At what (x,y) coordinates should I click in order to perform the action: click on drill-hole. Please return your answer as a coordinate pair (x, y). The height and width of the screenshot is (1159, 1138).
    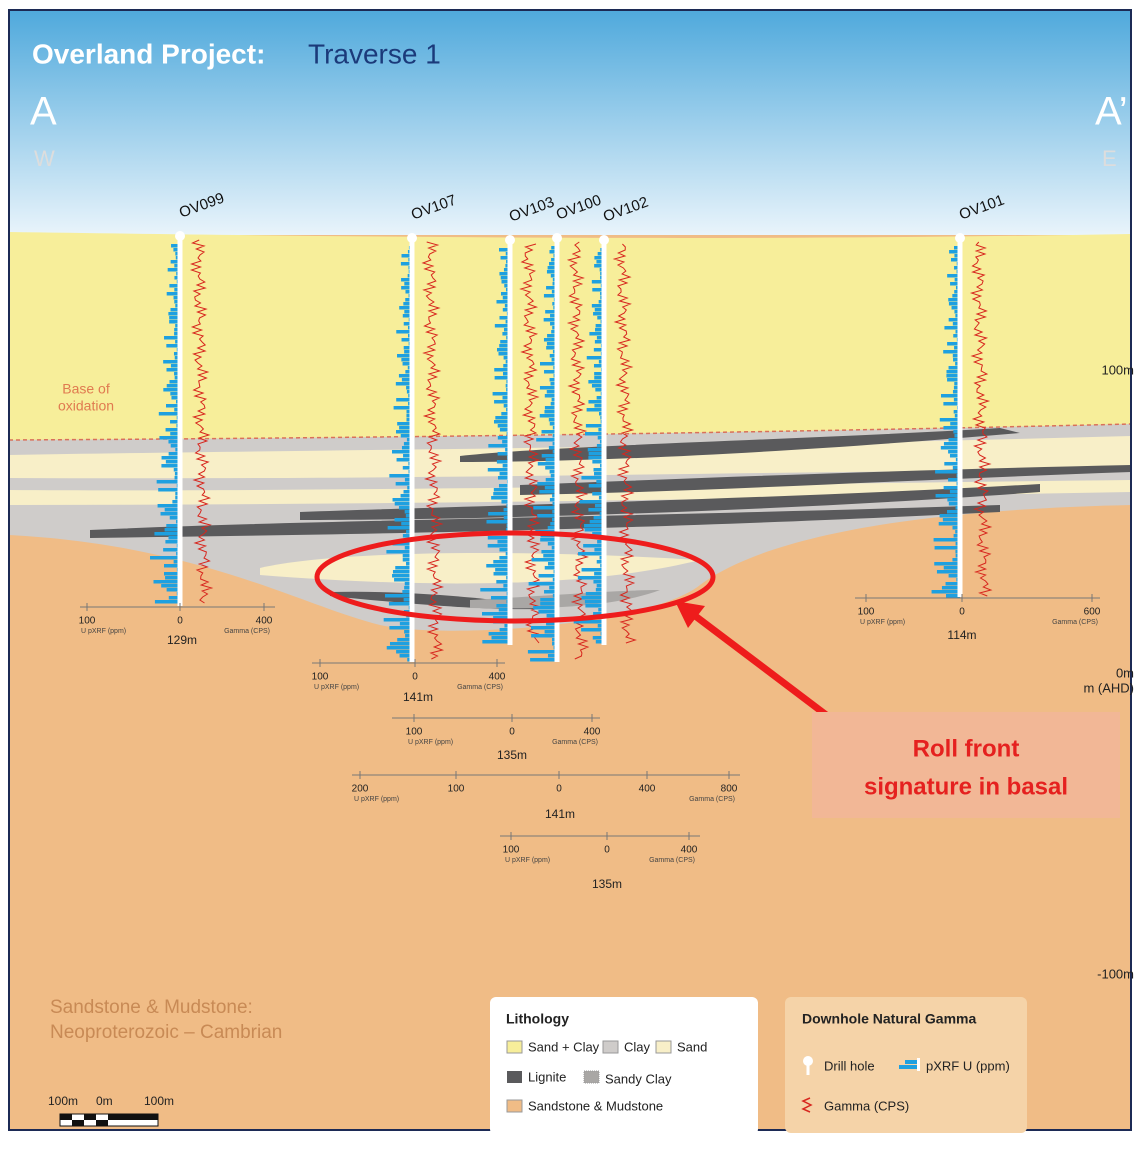
    Looking at the image, I should click on (557, 450).